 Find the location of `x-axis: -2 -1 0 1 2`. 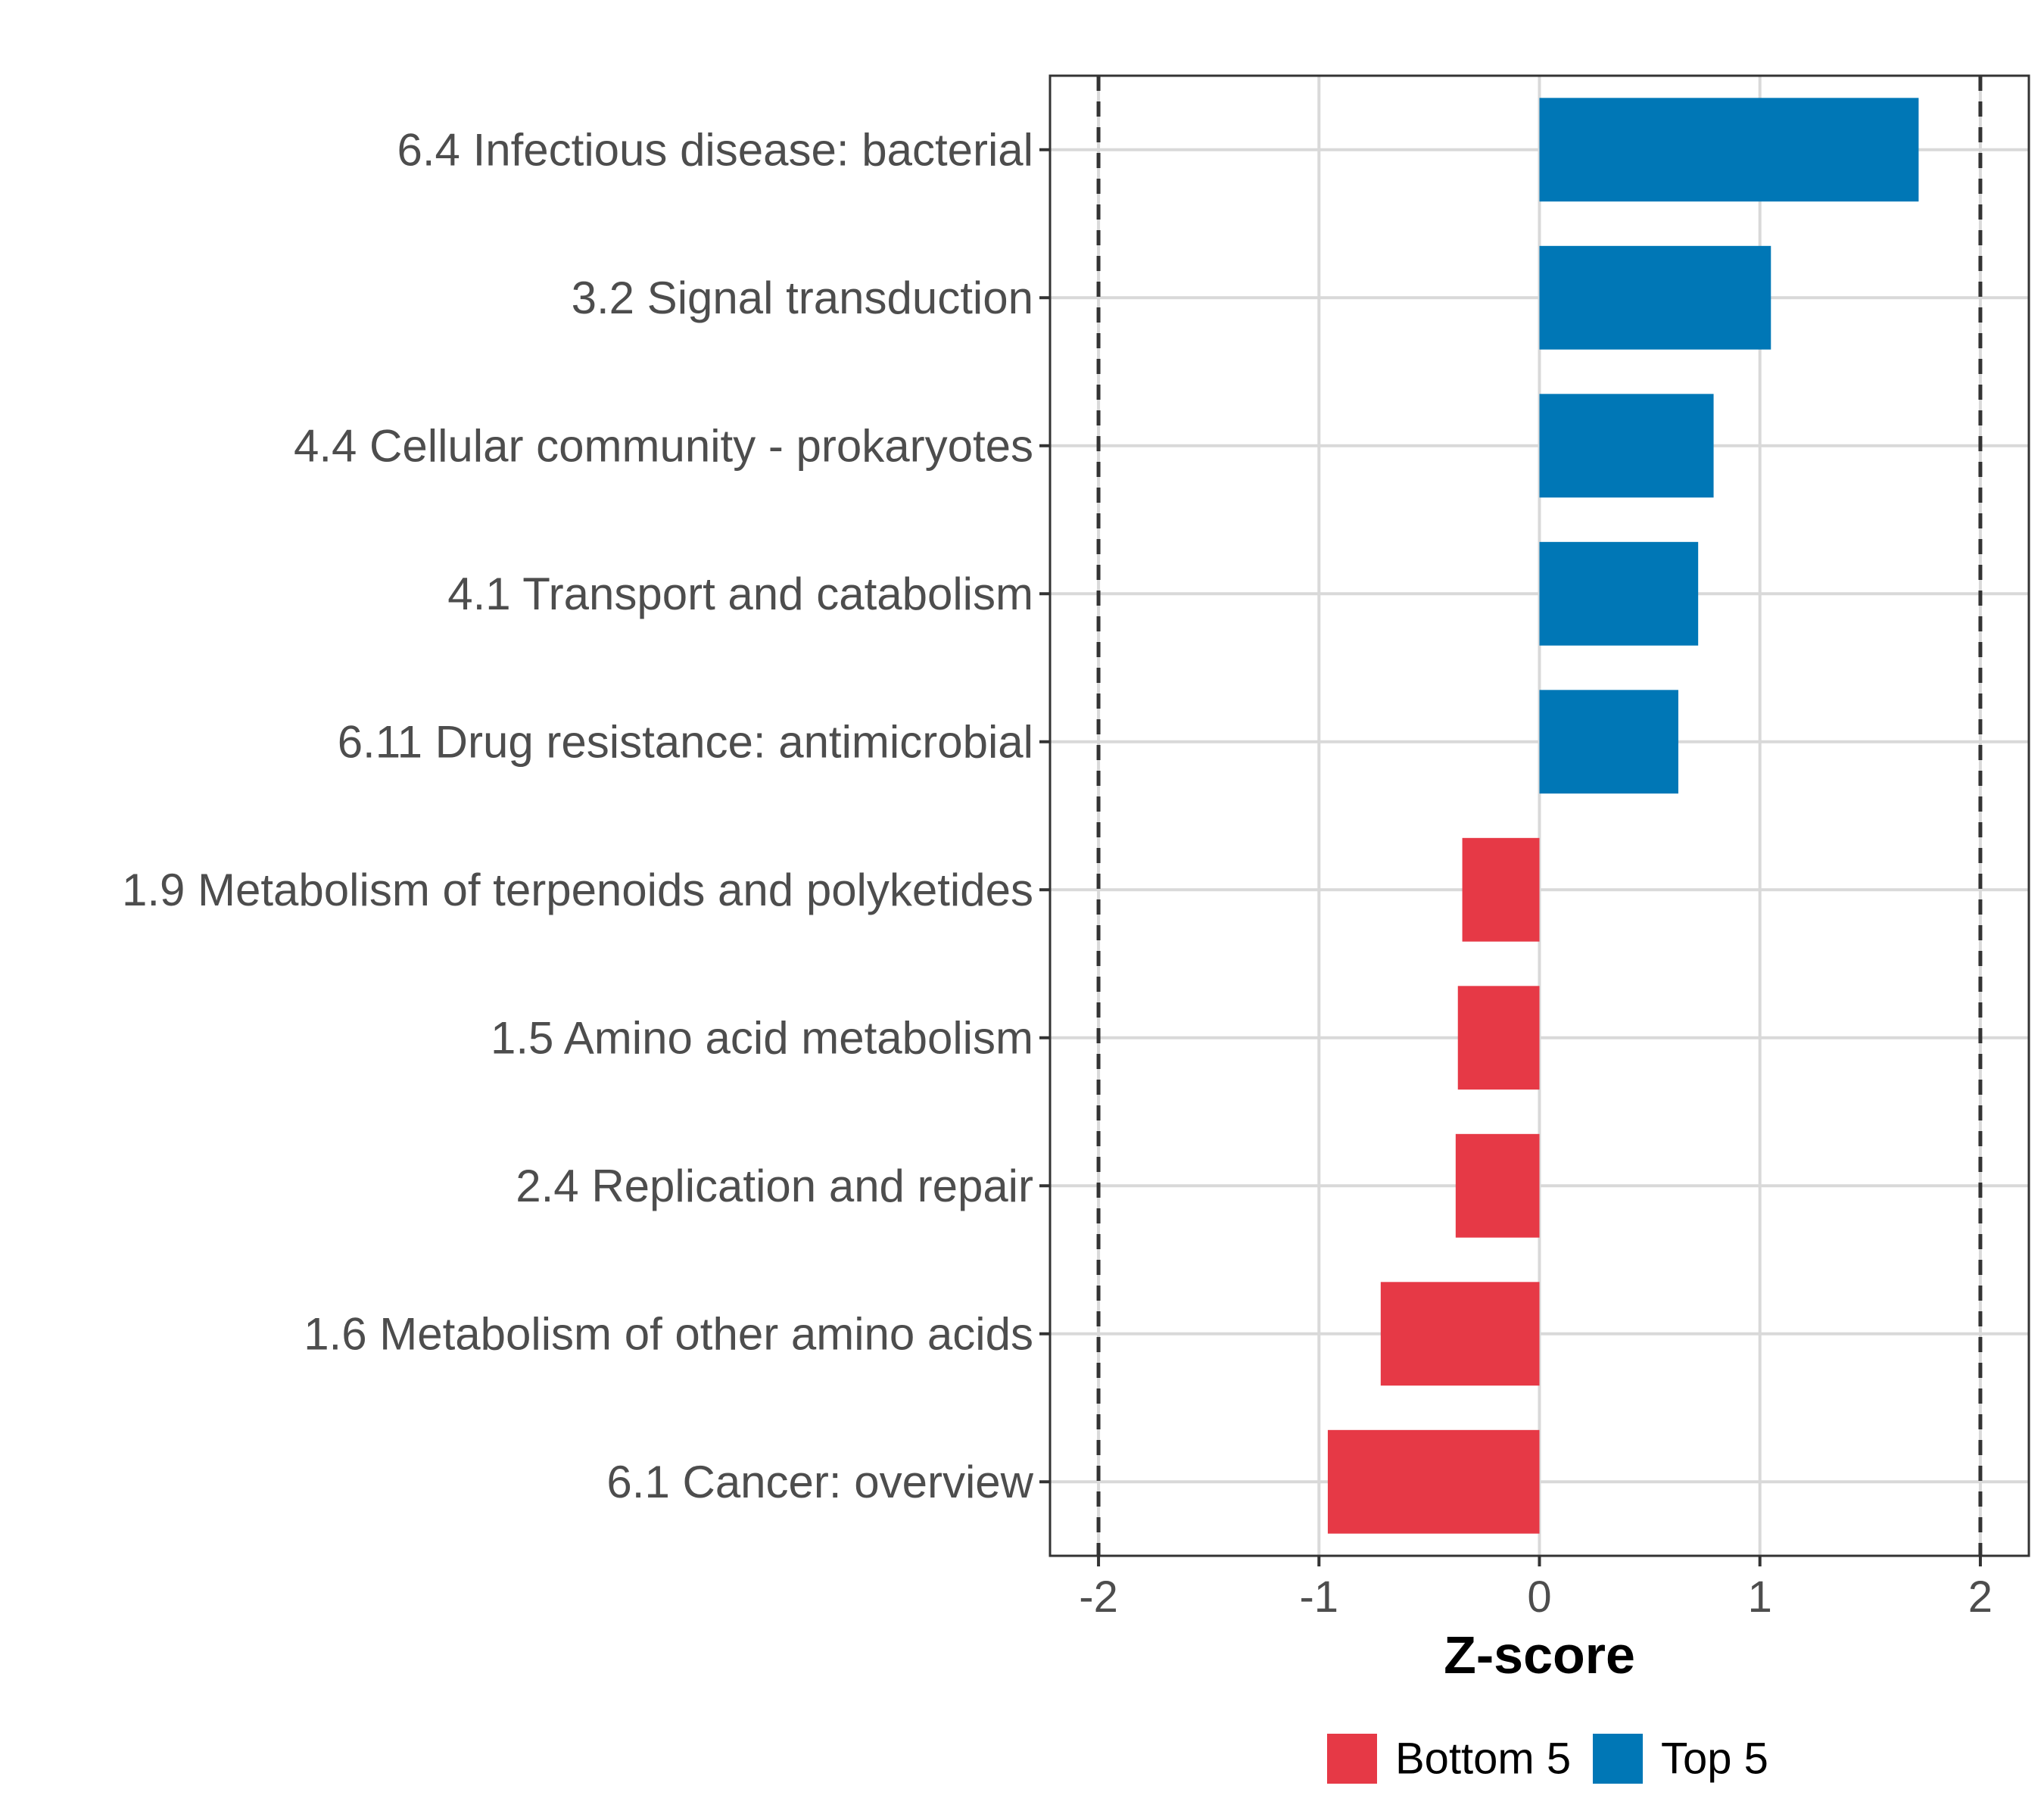

x-axis: -2 -1 0 1 2 is located at coordinates (1536, 1589).